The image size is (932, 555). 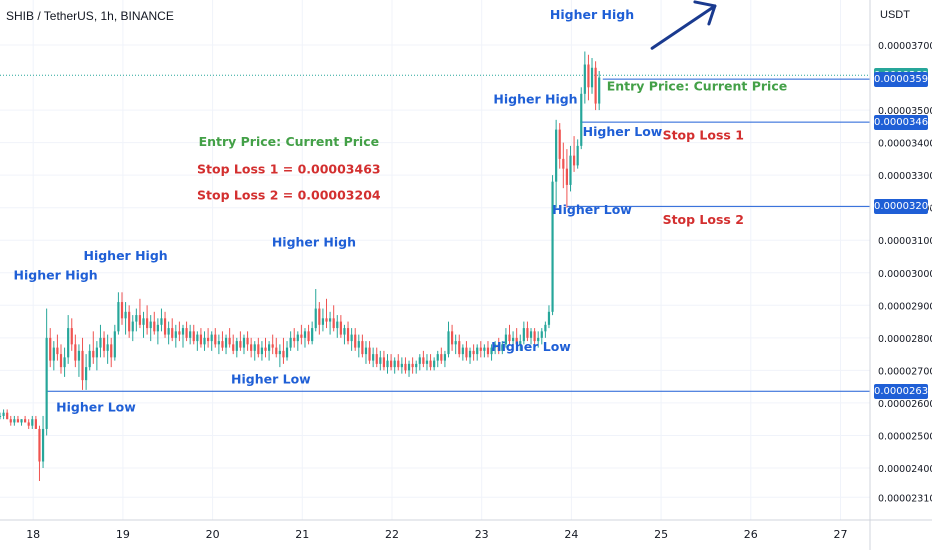 What do you see at coordinates (123, 534) in the screenshot?
I see `x-tick-label: 19` at bounding box center [123, 534].